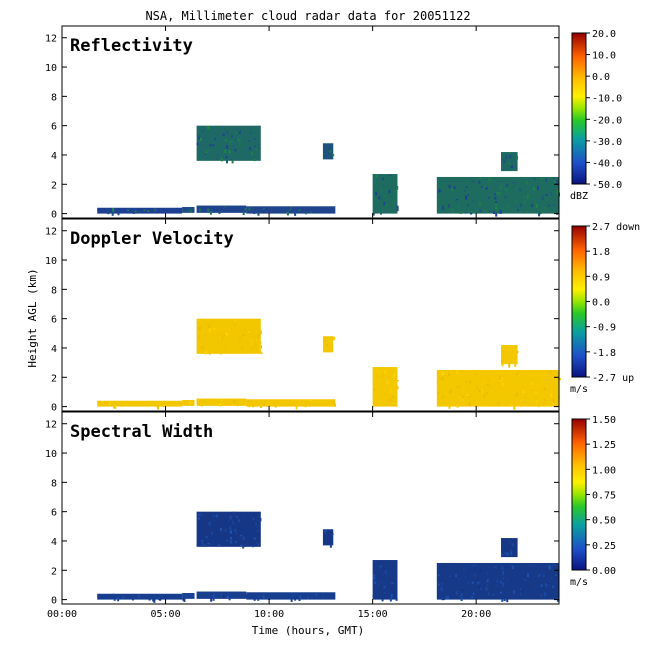 Image resolution: width=650 pixels, height=650 pixels. I want to click on y-tick-label: 0, so click(54, 601).